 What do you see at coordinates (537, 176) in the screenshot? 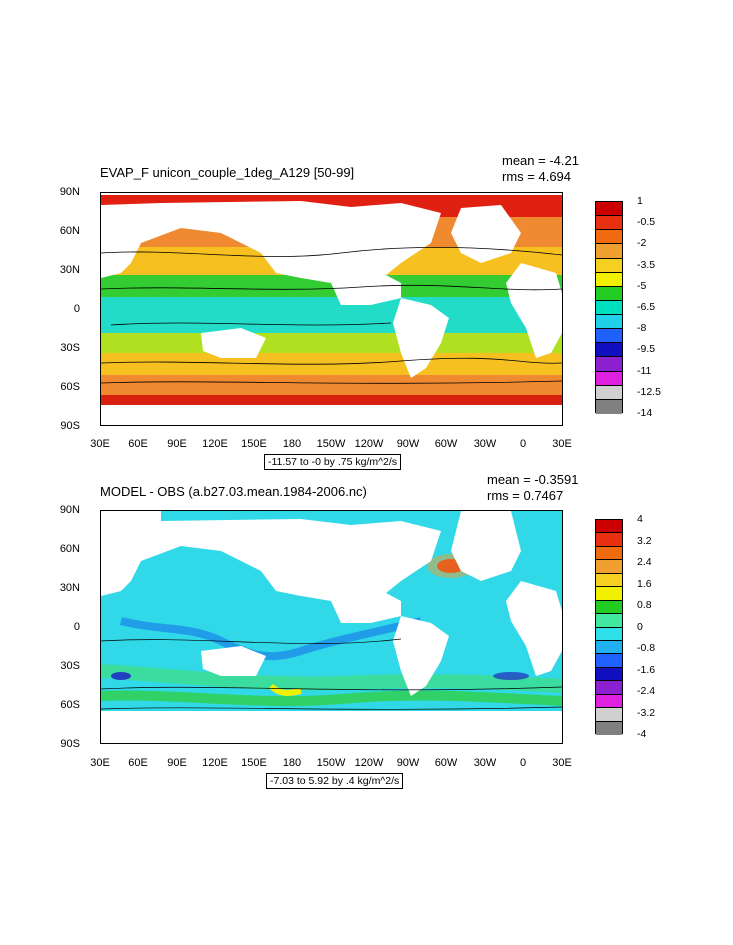
I see `rms-value: rms = 4.694` at bounding box center [537, 176].